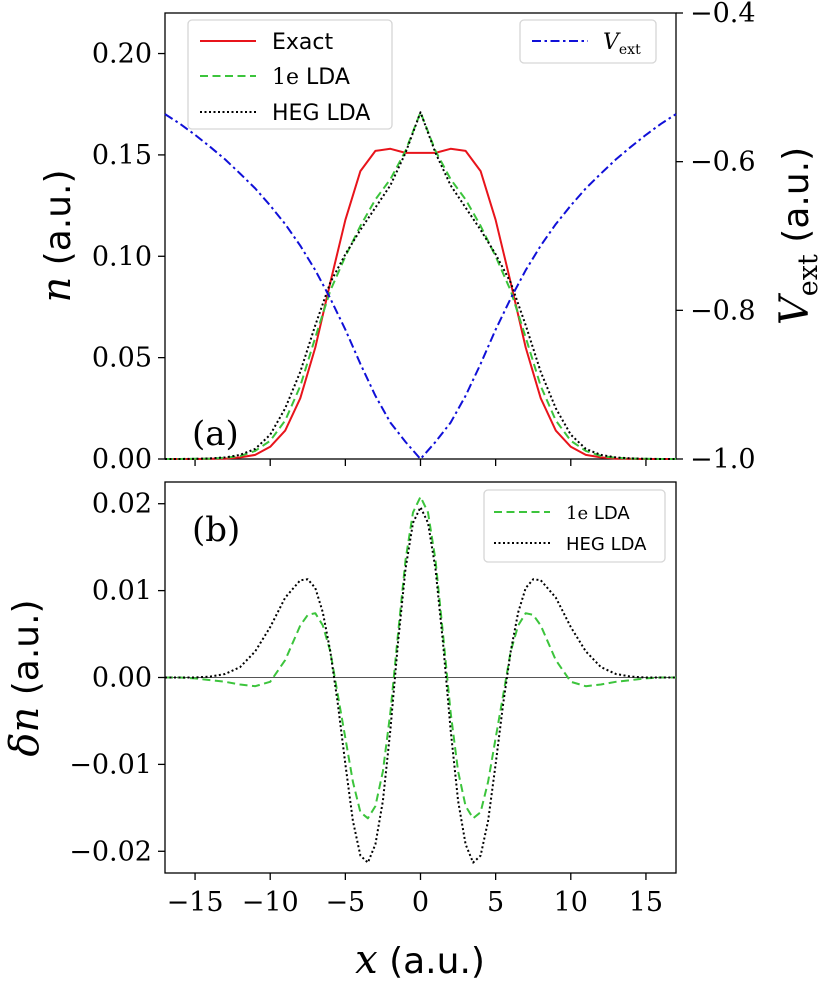 This screenshot has width=830, height=983. I want to click on panel-a-y-tick-label: 0.00, so click(122, 459).